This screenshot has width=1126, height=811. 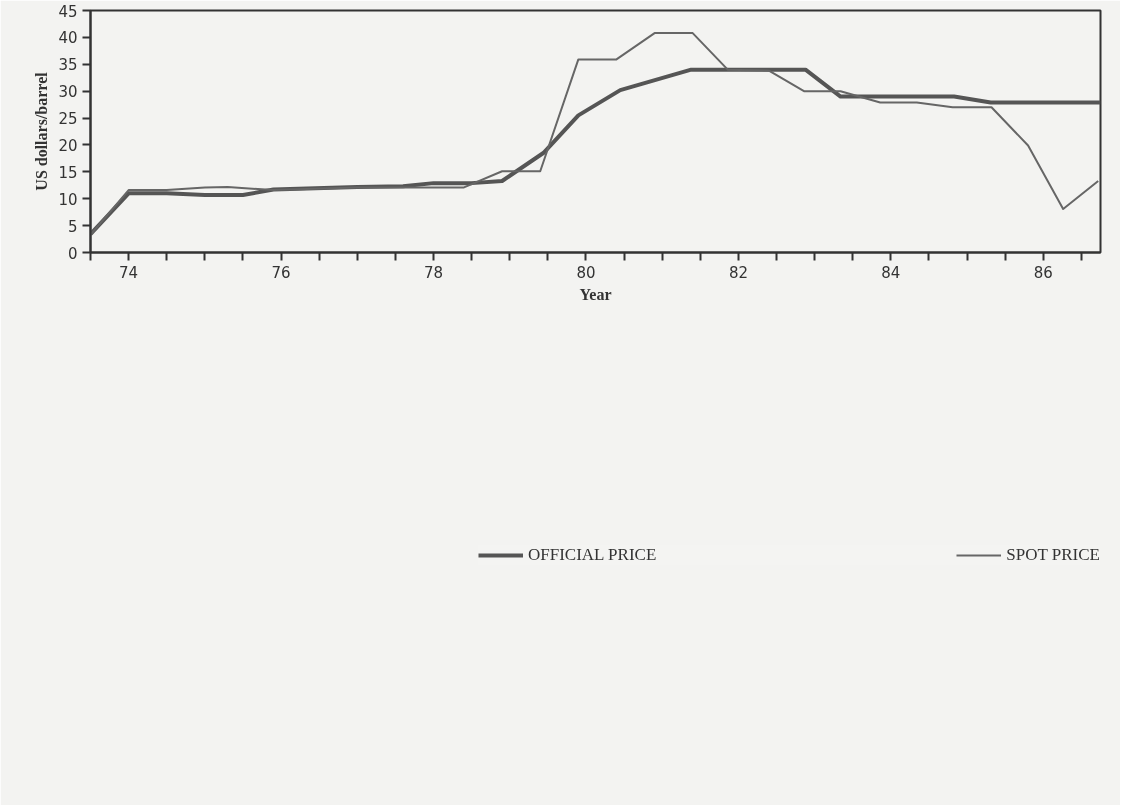 I want to click on y-tick-label: 5, so click(x=72, y=226).